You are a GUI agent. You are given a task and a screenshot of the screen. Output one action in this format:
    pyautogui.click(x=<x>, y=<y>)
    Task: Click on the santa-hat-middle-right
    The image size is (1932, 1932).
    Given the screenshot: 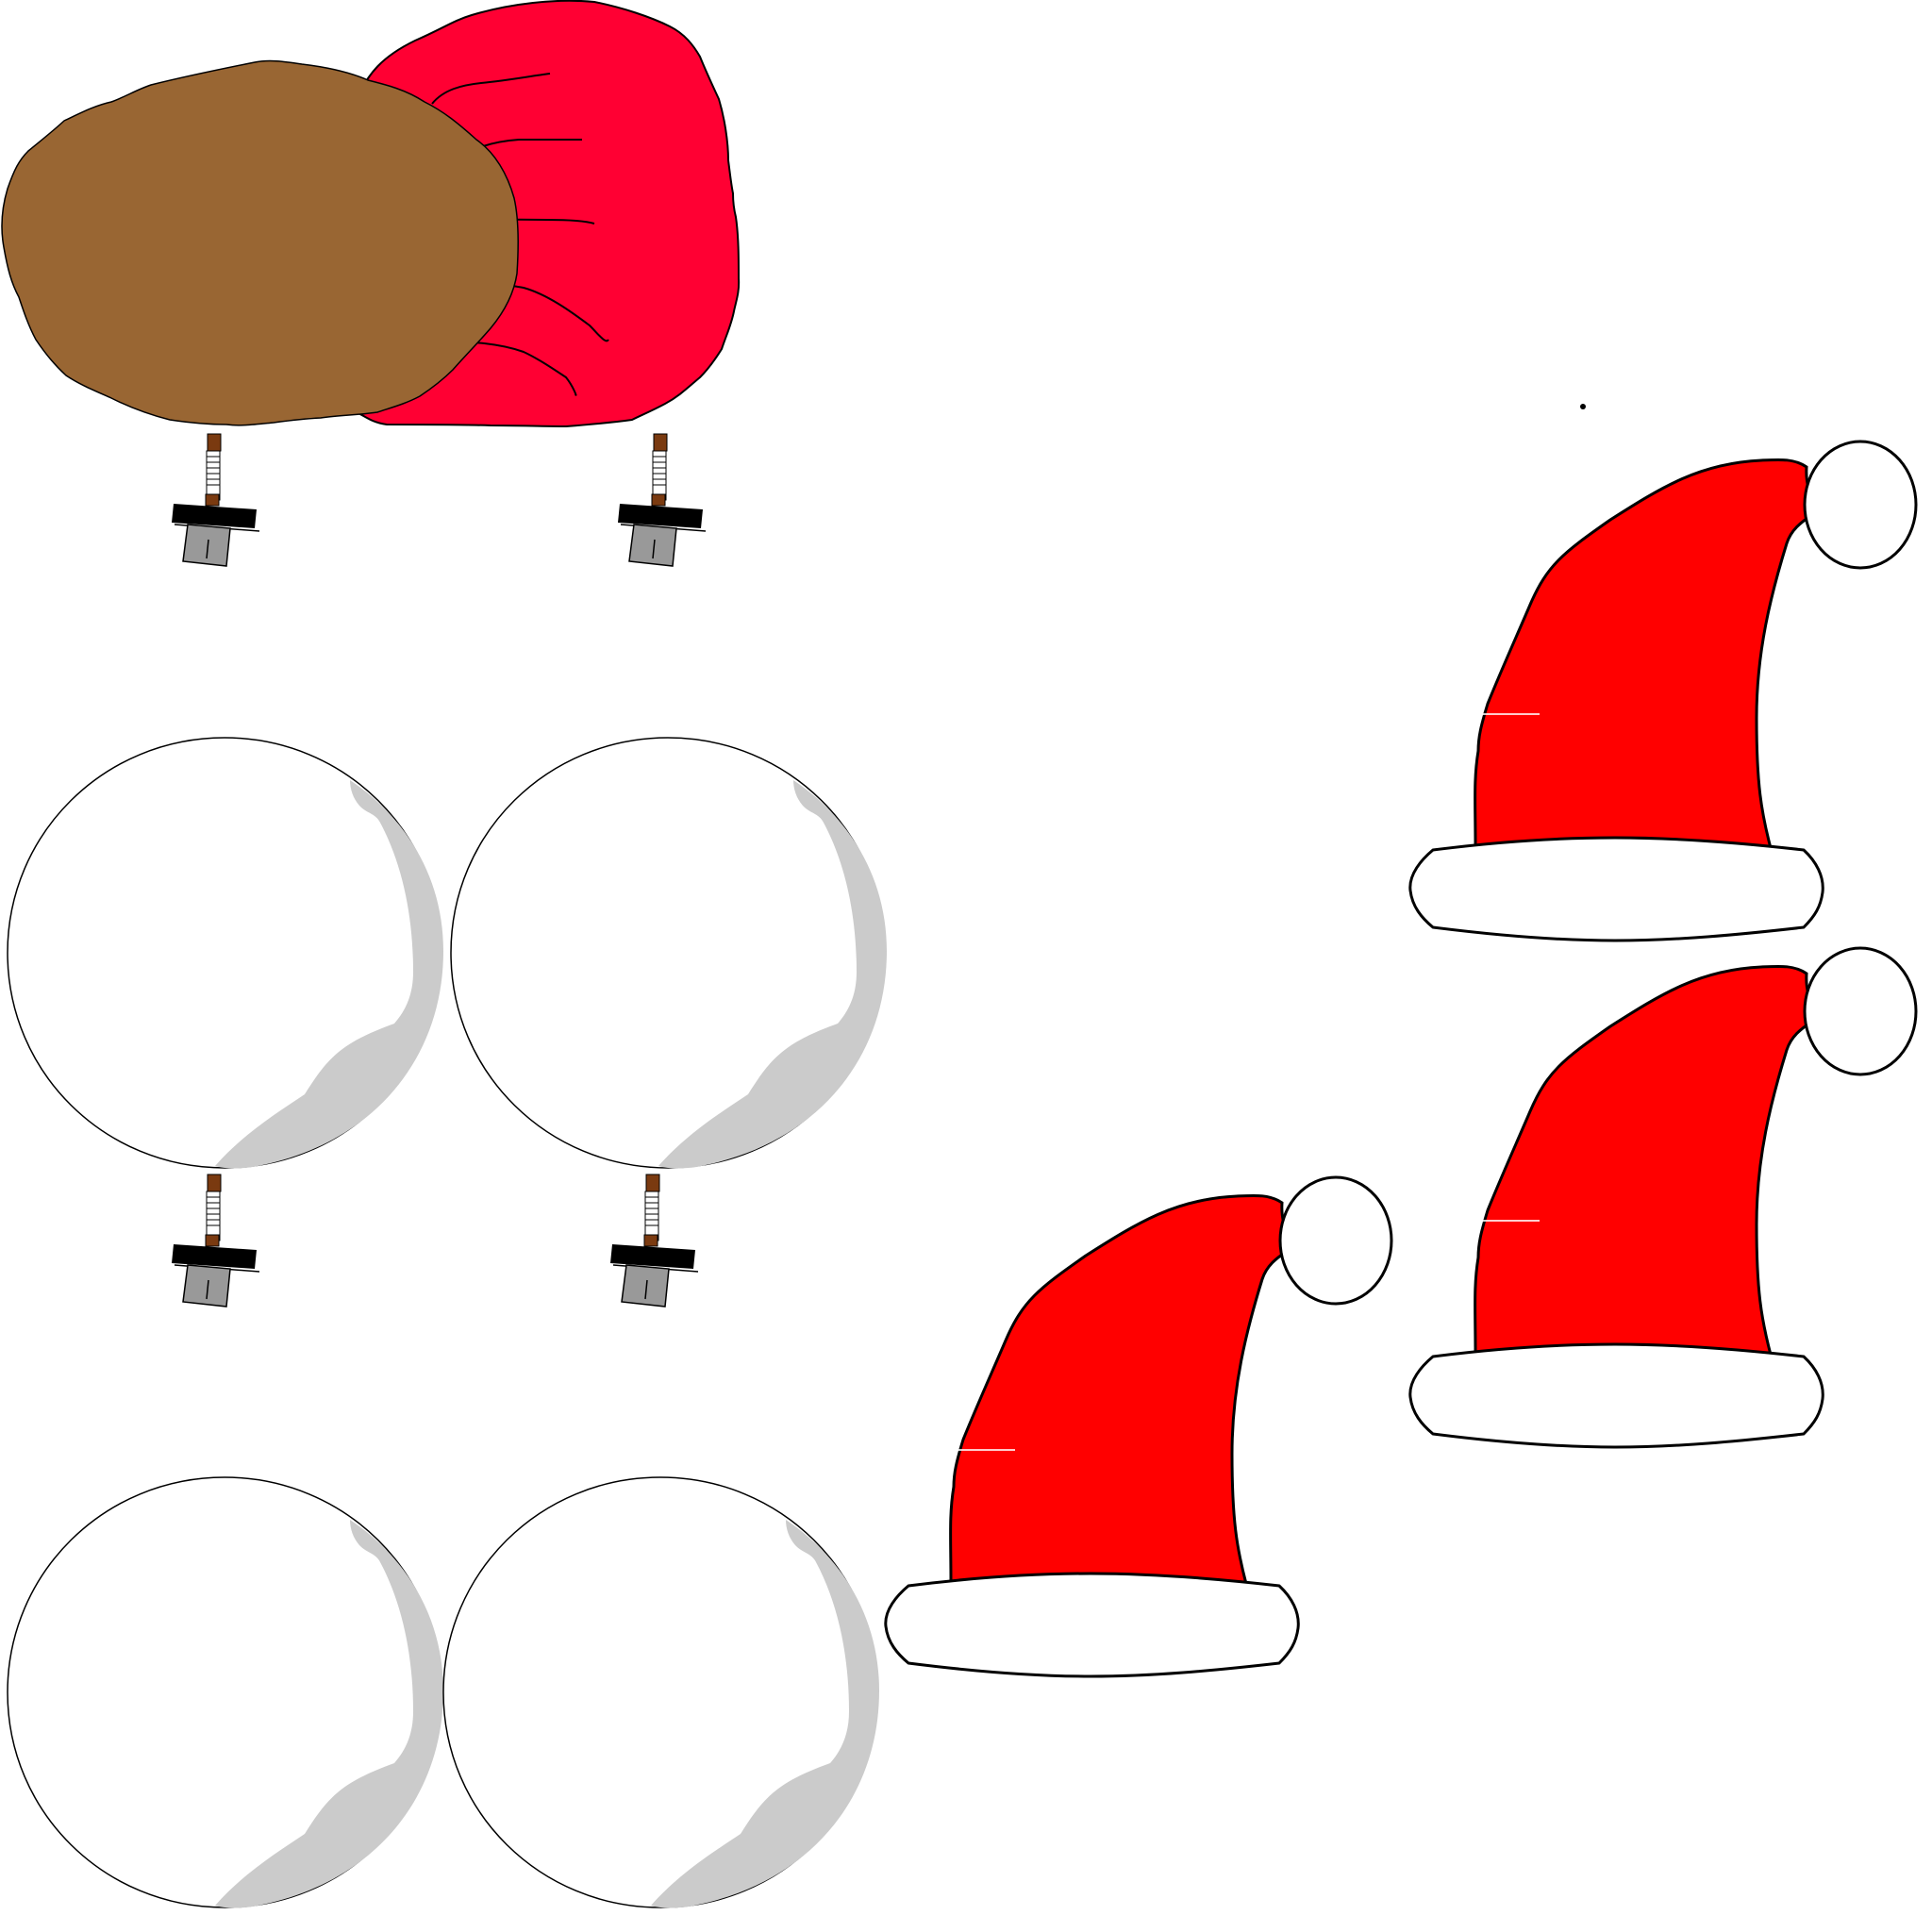 What is the action you would take?
    pyautogui.click(x=1663, y=1197)
    